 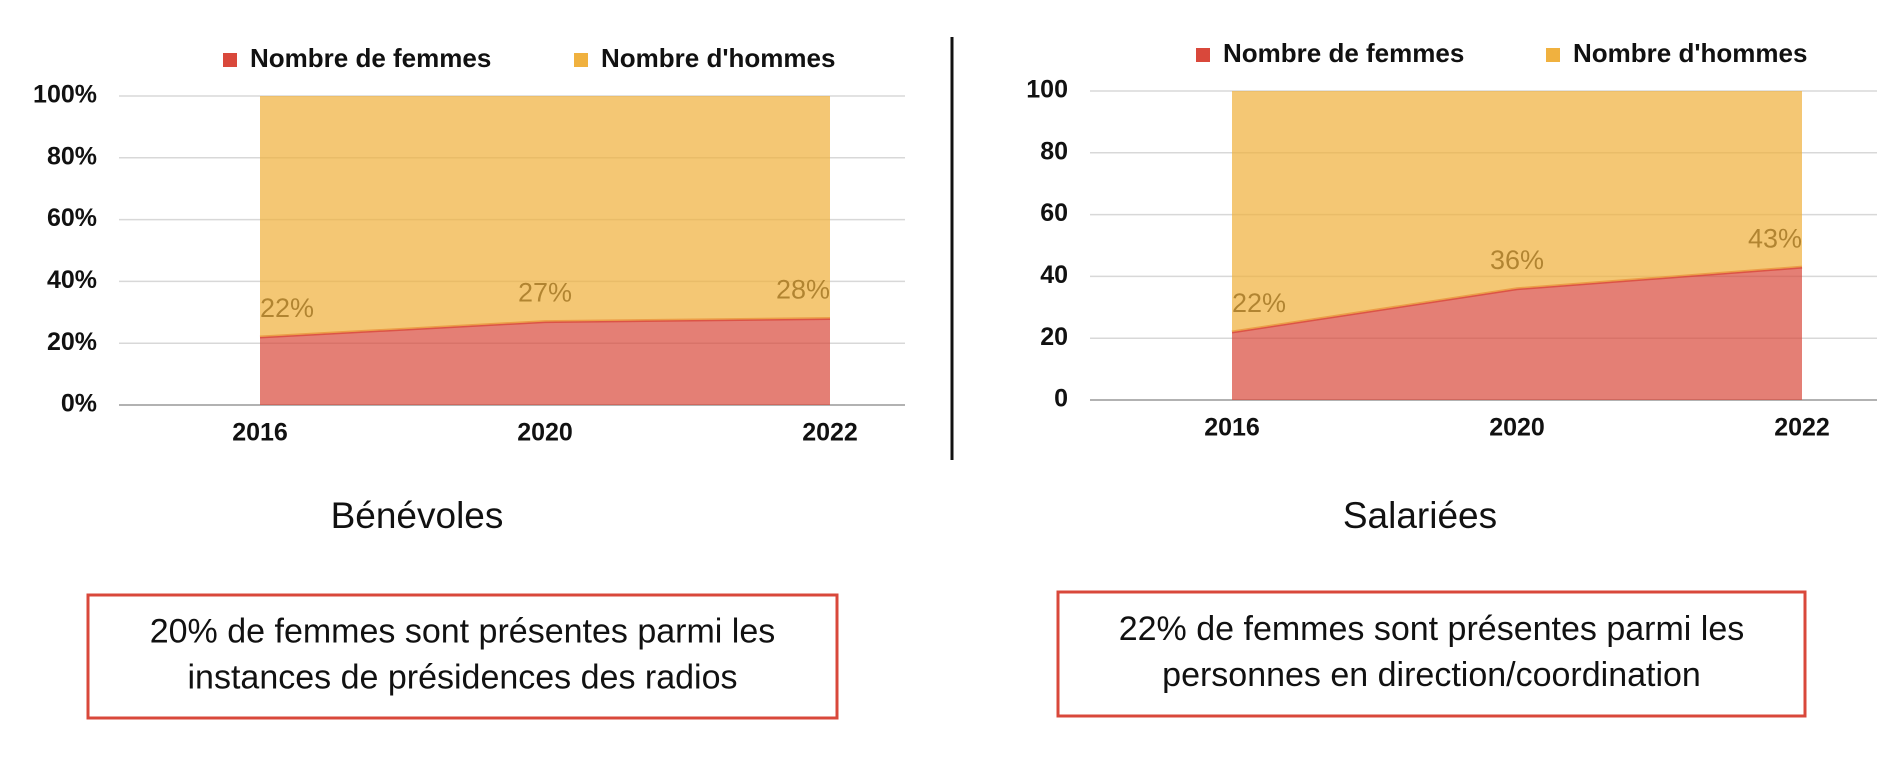 What do you see at coordinates (72, 156) in the screenshot?
I see `y-tick-label: 80%` at bounding box center [72, 156].